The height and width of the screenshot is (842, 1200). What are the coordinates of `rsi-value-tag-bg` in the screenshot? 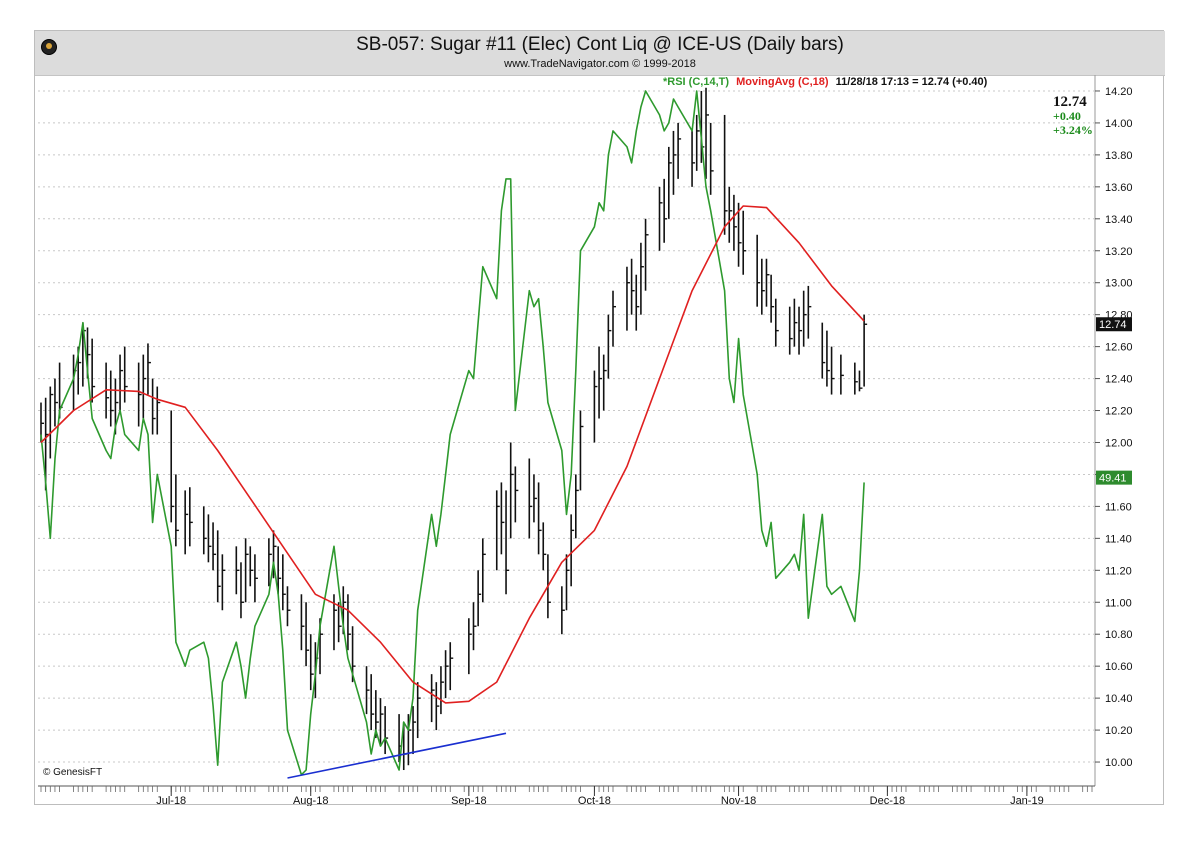 It's located at (1114, 477).